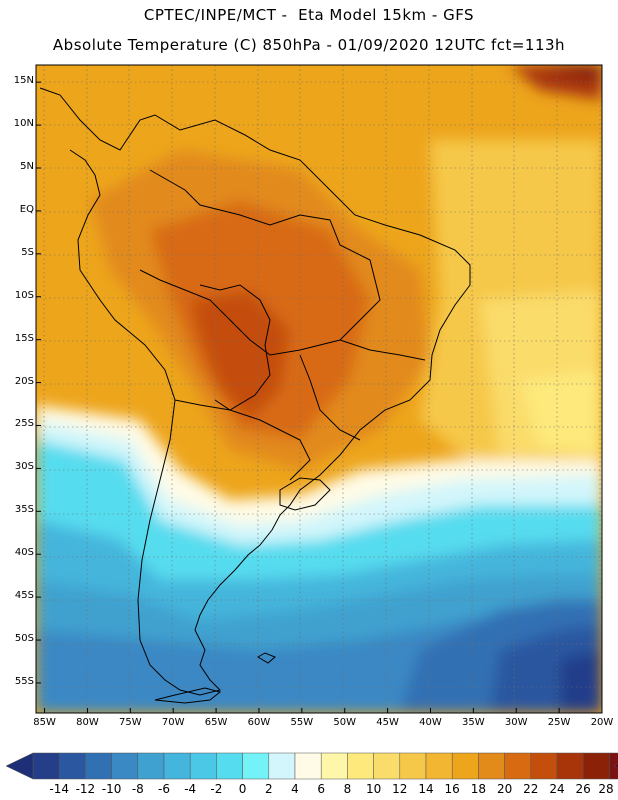 The width and height of the screenshot is (618, 800). What do you see at coordinates (302, 722) in the screenshot?
I see `lon-label: 55W` at bounding box center [302, 722].